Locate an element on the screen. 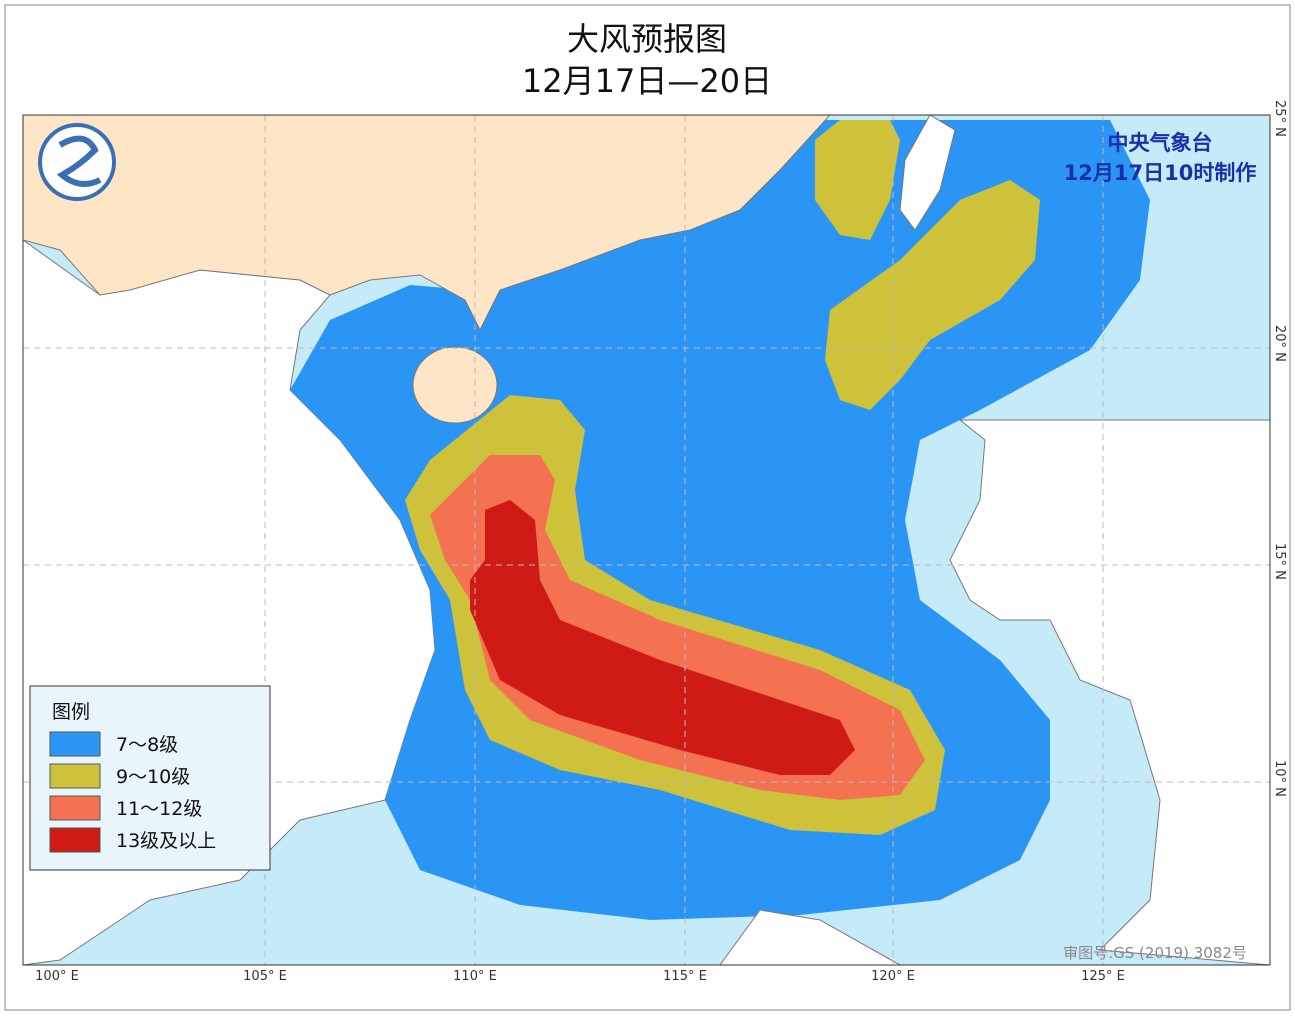  land-borneo is located at coordinates (810, 937).